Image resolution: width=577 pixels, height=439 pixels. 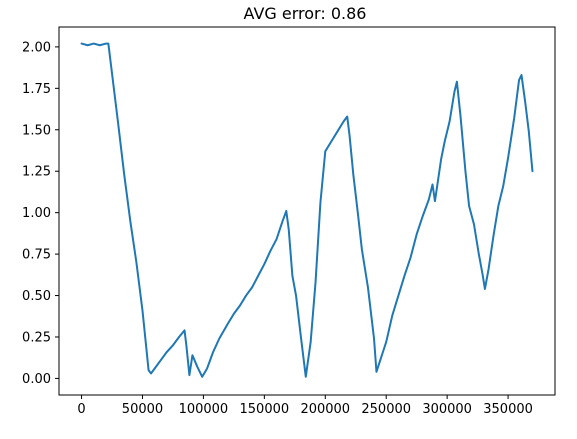 What do you see at coordinates (36, 89) in the screenshot?
I see `y-tick-label: 1.75` at bounding box center [36, 89].